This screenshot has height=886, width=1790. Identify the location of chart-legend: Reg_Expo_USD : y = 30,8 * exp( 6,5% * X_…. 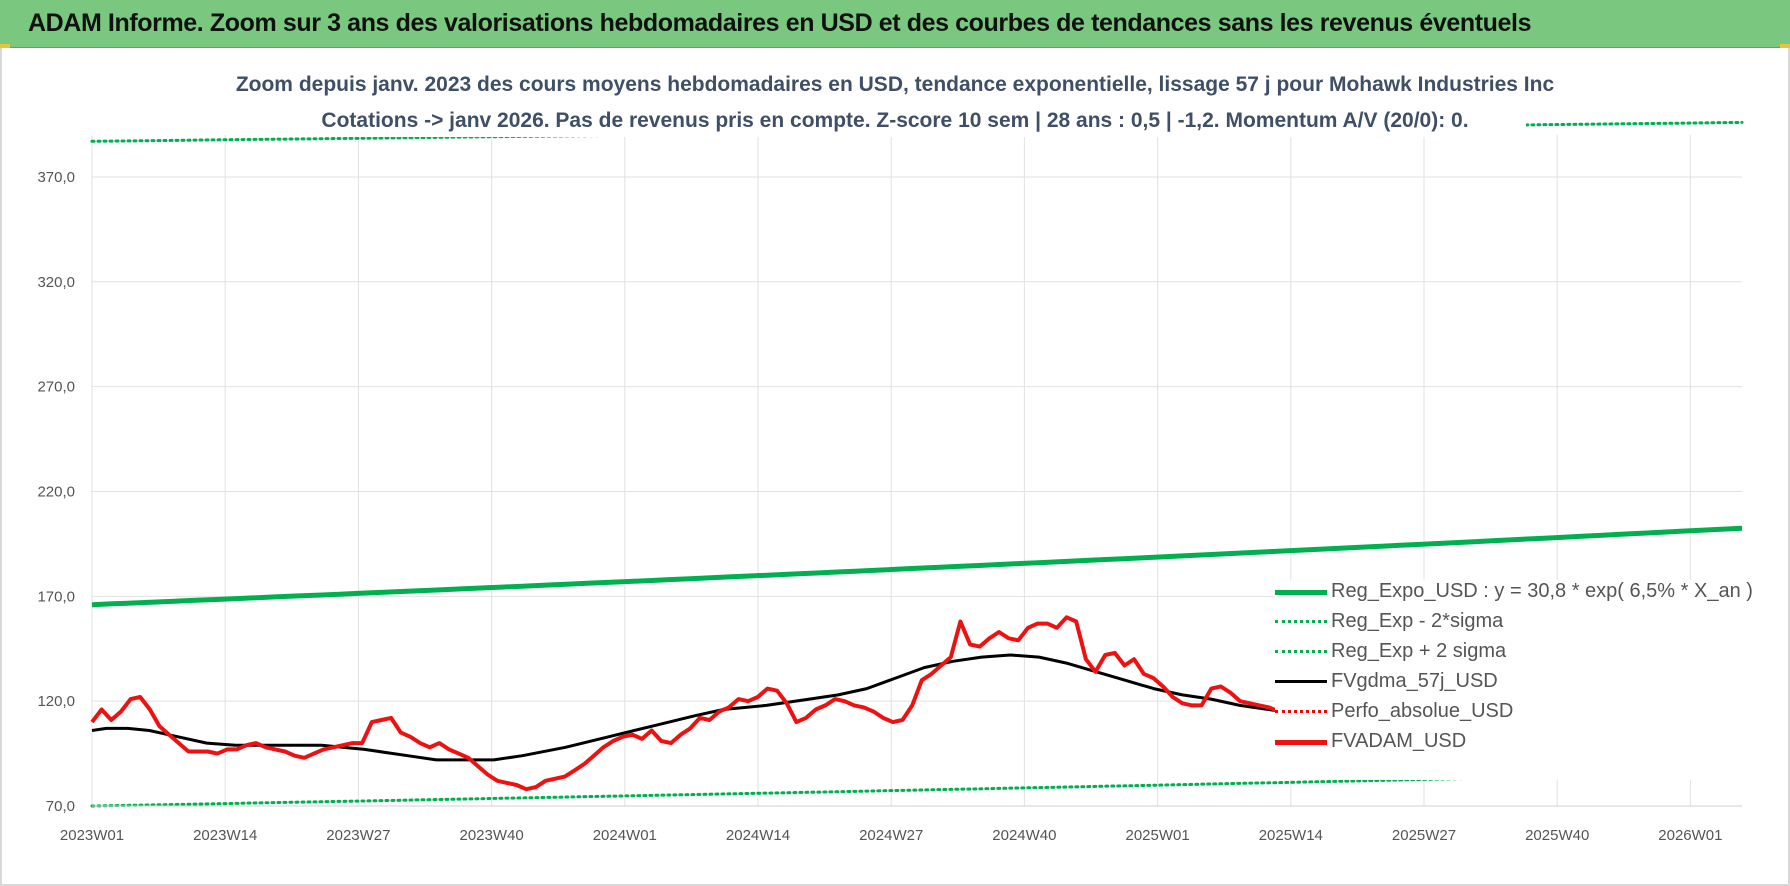
(1514, 680).